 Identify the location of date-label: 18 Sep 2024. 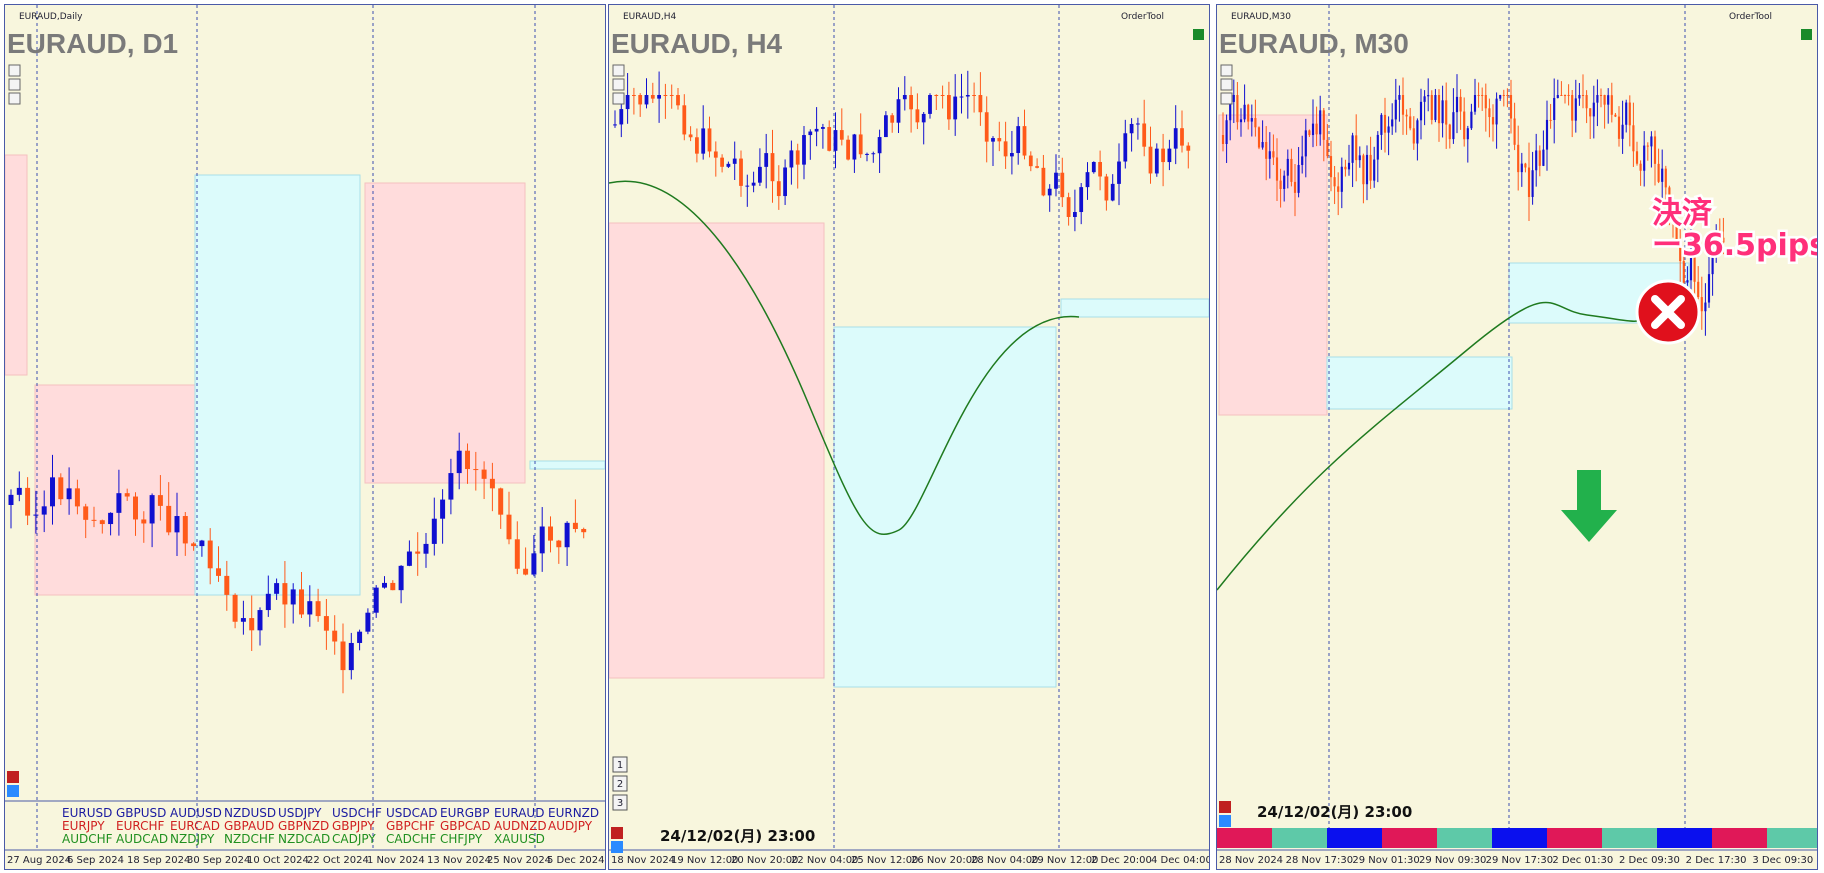
(158, 860).